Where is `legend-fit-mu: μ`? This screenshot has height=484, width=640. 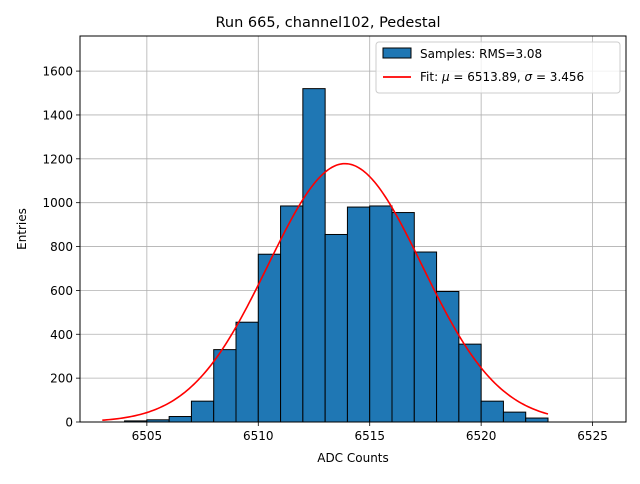 legend-fit-mu: μ is located at coordinates (445, 77).